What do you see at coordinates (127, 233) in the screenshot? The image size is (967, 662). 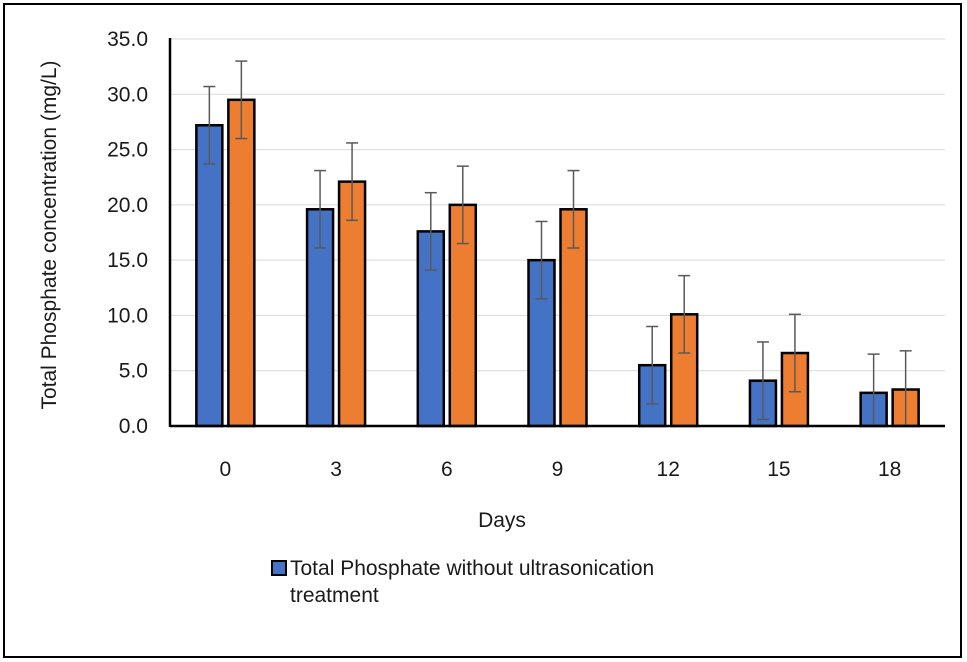 I see `y-tick-labels: 0.0 5.0 10.0 15.0 20.0 25.0 30.0 35.0` at bounding box center [127, 233].